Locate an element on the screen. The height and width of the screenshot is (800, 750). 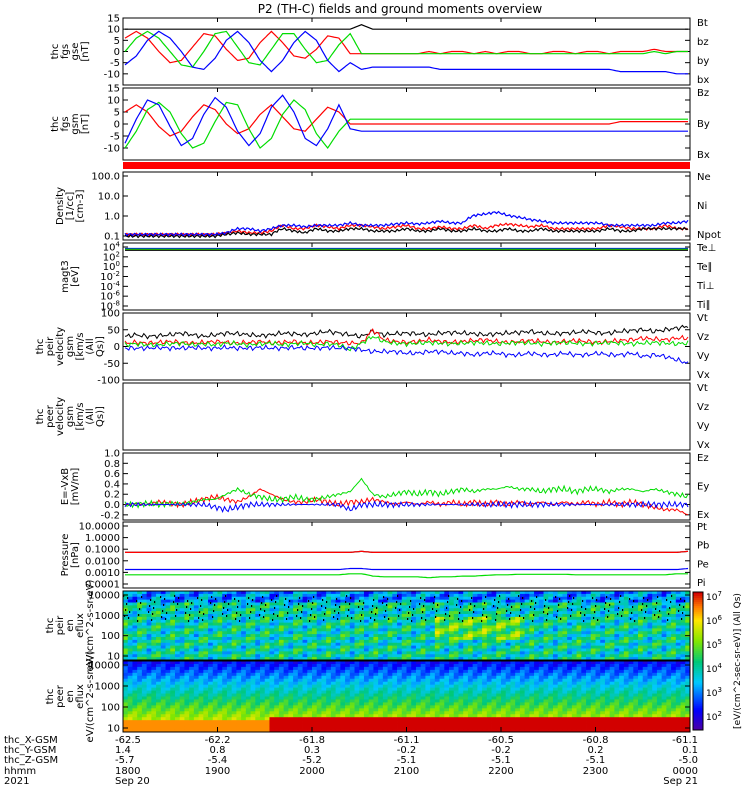
legend-Ti⊥: Ti⊥ is located at coordinates (705, 286).